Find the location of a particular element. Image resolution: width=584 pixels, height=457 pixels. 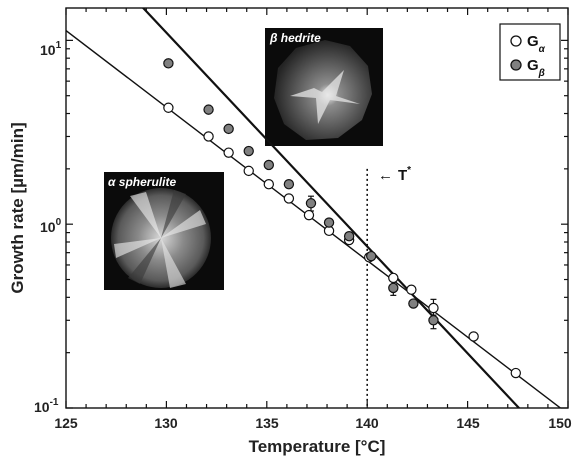

legend-label-beta: Gβ is located at coordinates (536, 68).